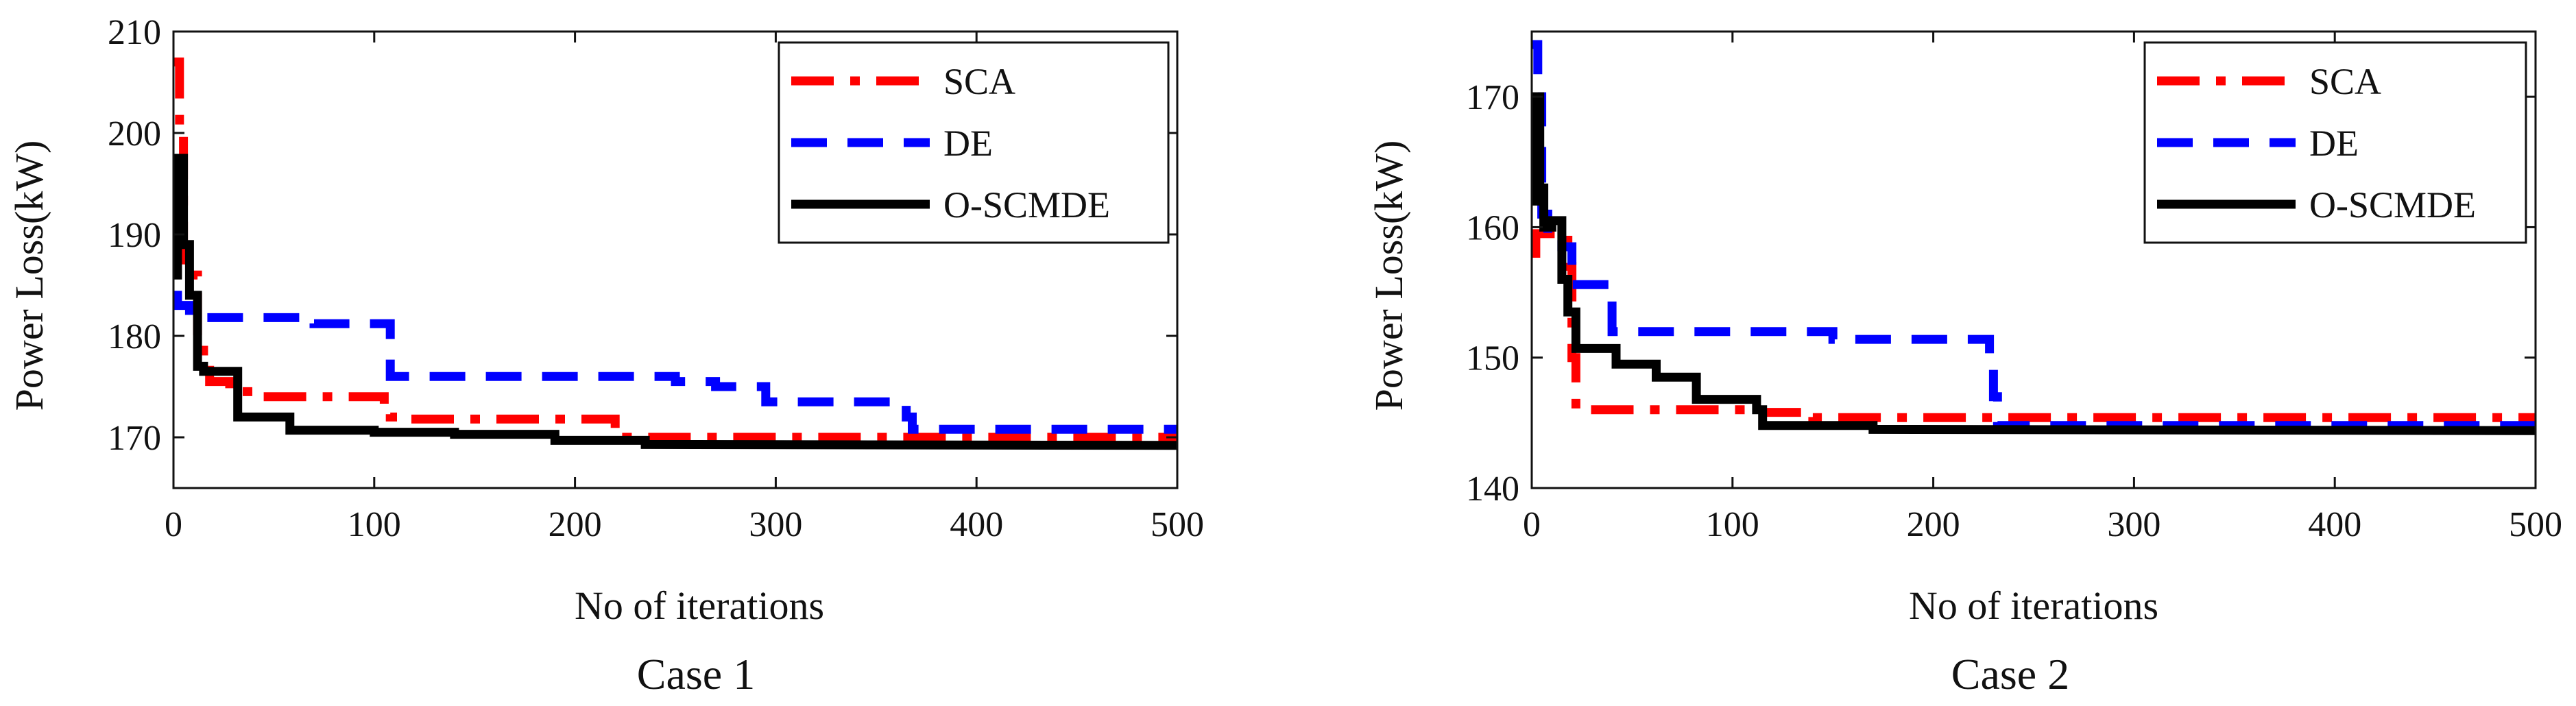 This screenshot has width=2576, height=706. I want to click on y-tick-label: 190, so click(134, 235).